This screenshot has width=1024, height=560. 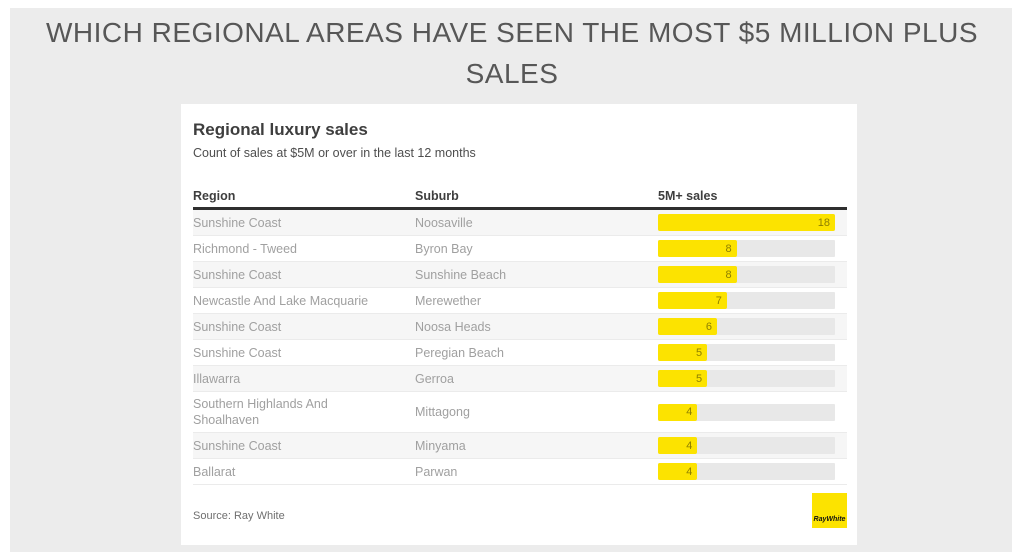 What do you see at coordinates (829, 510) in the screenshot?
I see `raywhite-logo: RayWhite` at bounding box center [829, 510].